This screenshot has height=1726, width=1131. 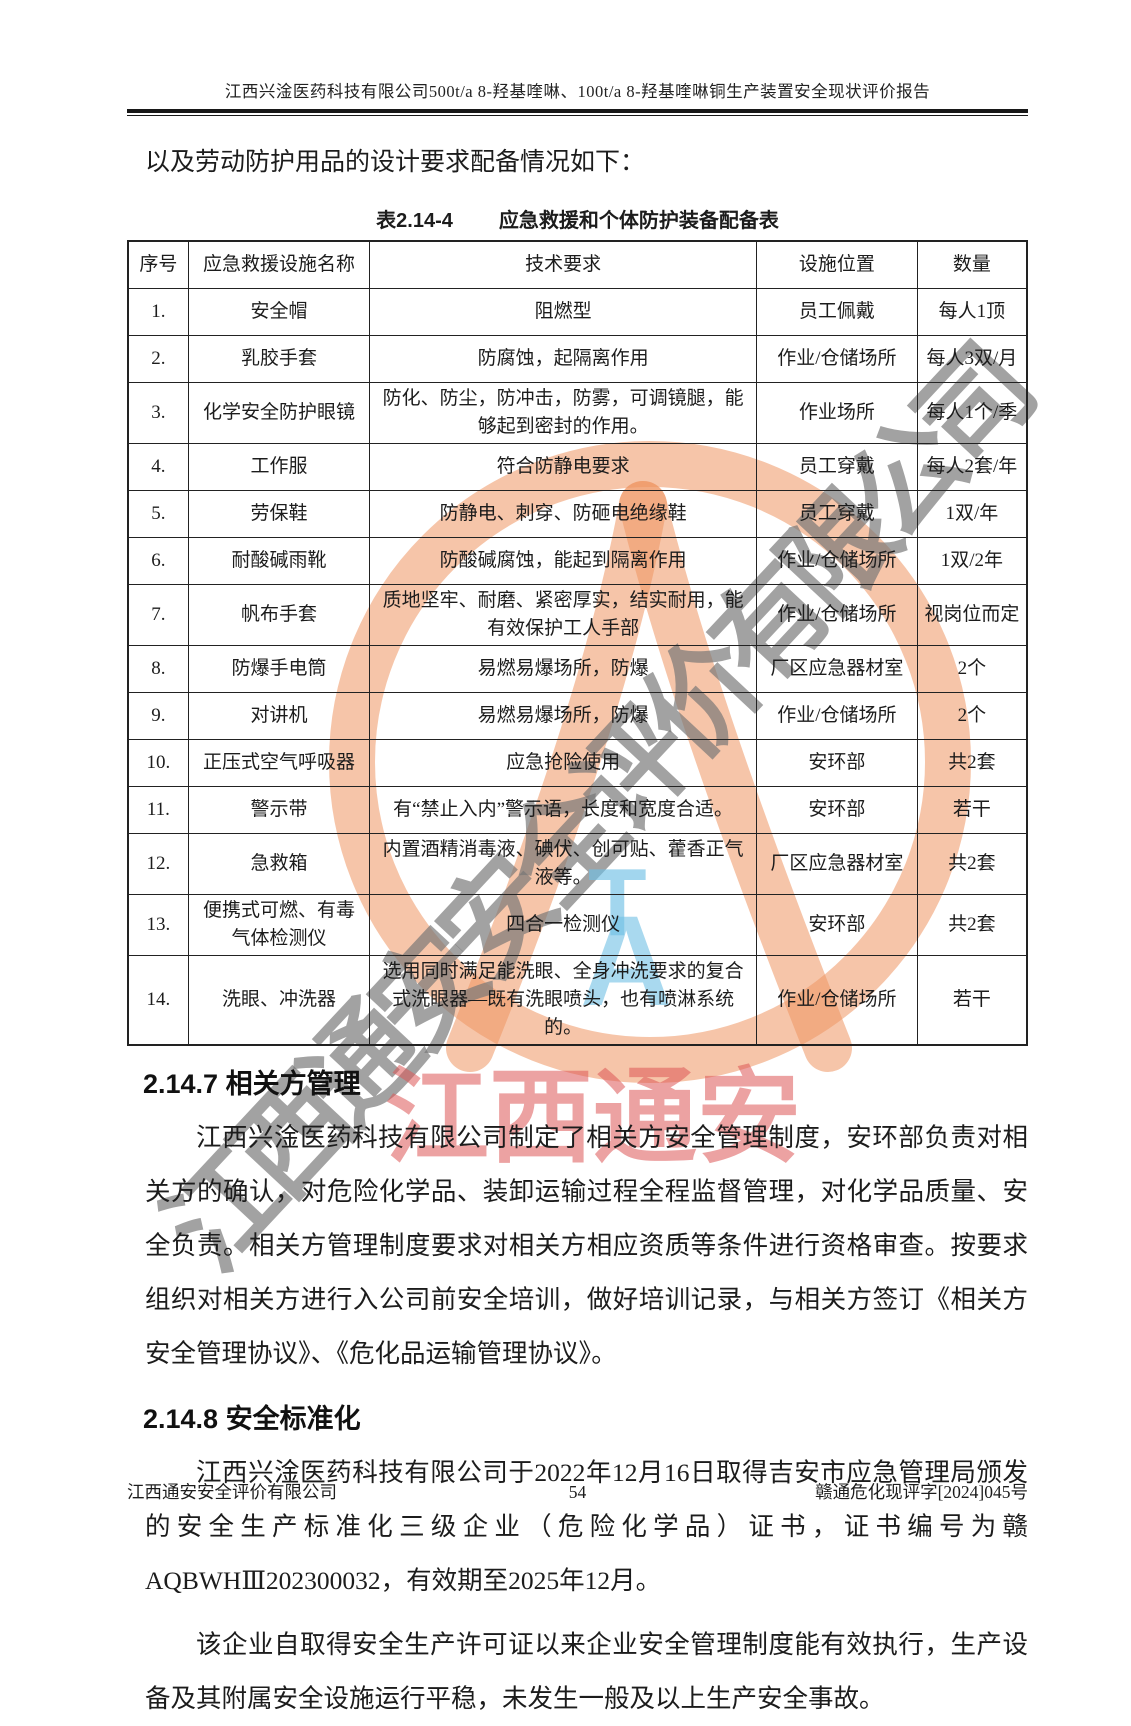 What do you see at coordinates (279, 264) in the screenshot?
I see `column-header: 应急救援设施名称` at bounding box center [279, 264].